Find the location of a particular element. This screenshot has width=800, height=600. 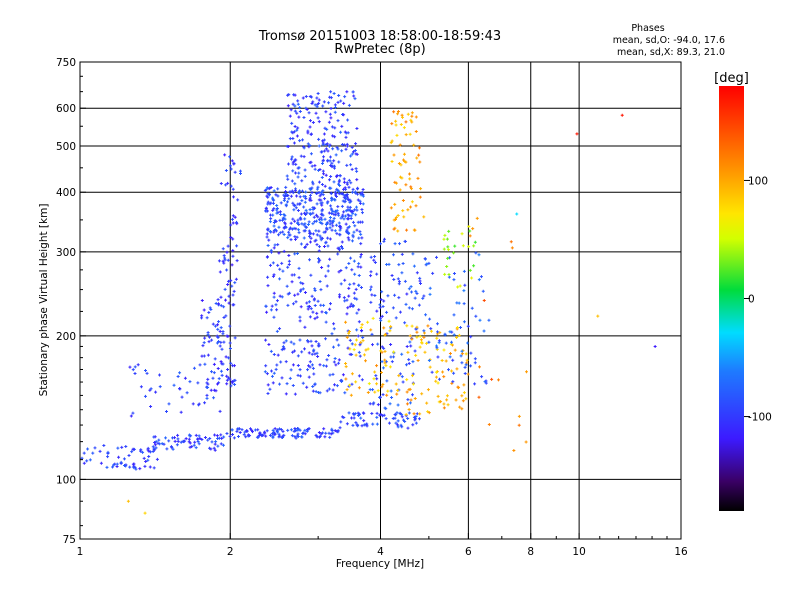

x-tick-label: 8 is located at coordinates (530, 552).